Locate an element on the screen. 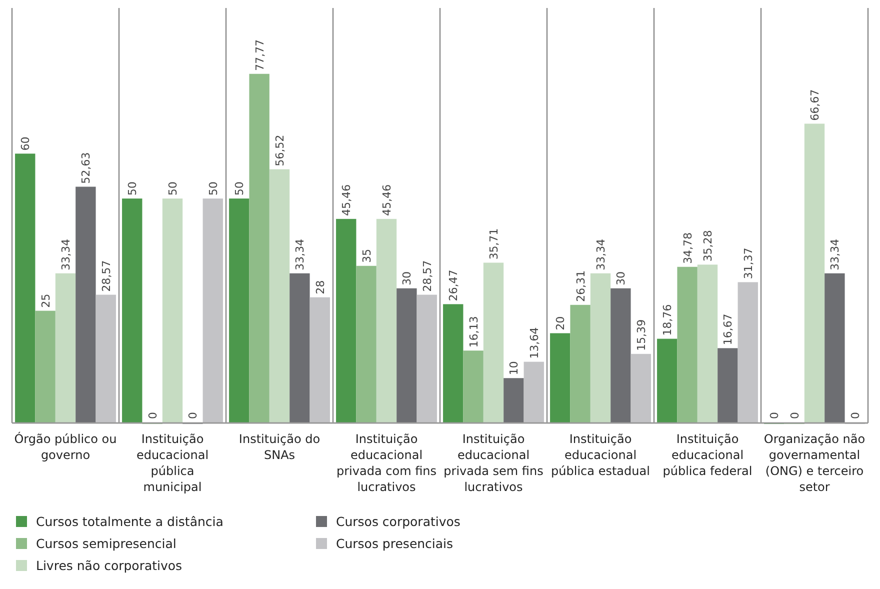  data-label: 35,71 is located at coordinates (494, 244).